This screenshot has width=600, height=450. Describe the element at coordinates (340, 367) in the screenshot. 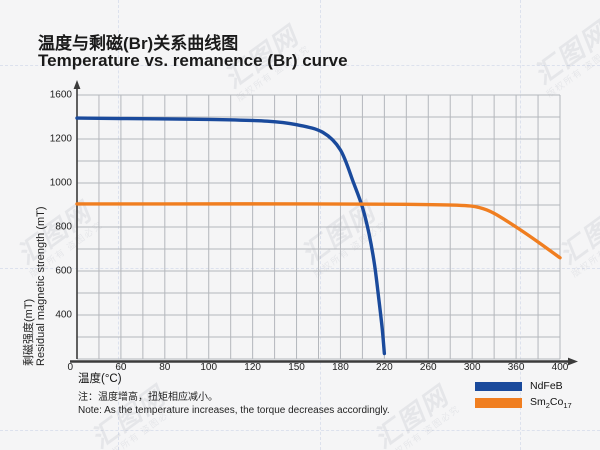

I see `x-tick-label: 180` at that location.